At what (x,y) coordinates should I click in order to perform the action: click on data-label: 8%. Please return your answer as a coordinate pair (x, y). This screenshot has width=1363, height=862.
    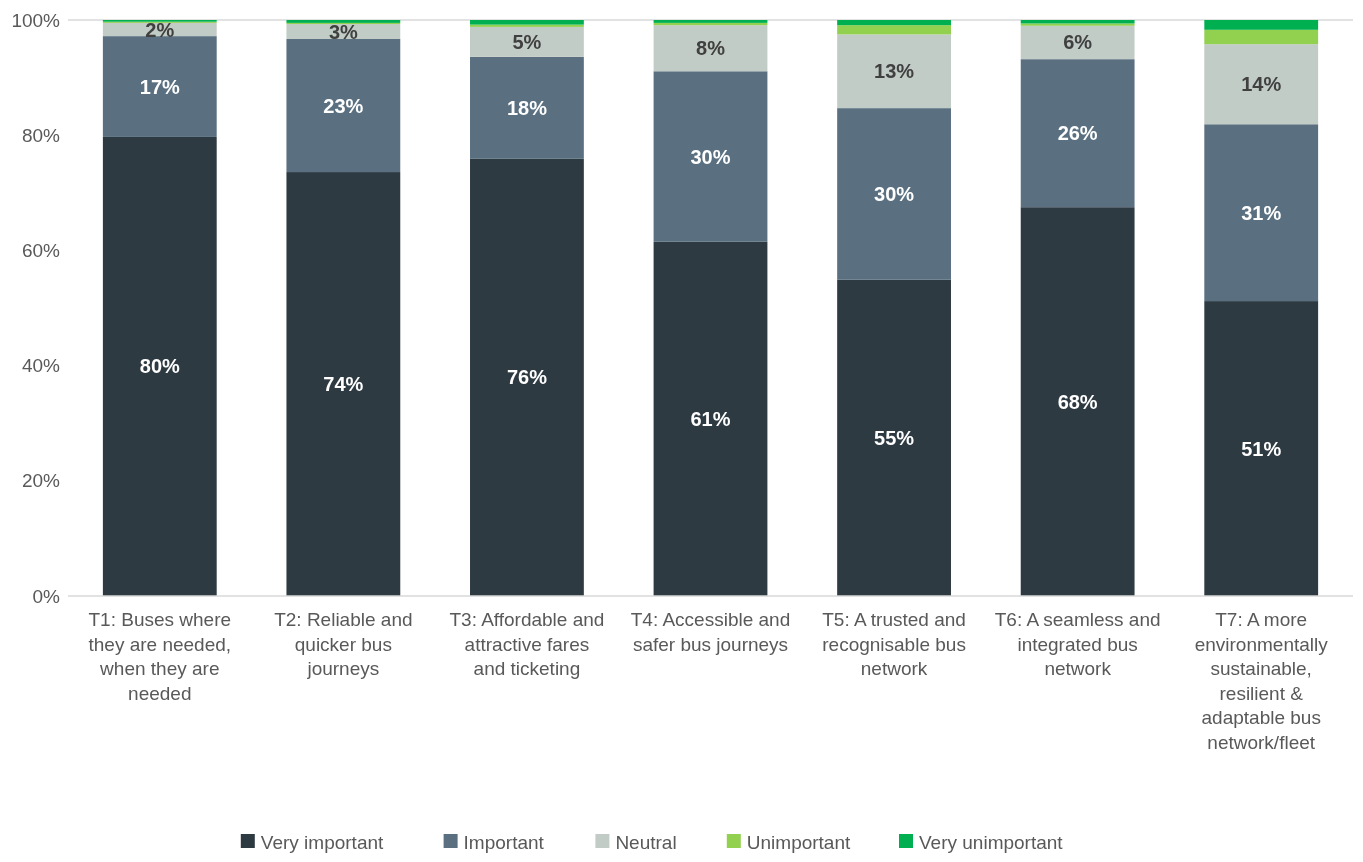
    Looking at the image, I should click on (711, 48).